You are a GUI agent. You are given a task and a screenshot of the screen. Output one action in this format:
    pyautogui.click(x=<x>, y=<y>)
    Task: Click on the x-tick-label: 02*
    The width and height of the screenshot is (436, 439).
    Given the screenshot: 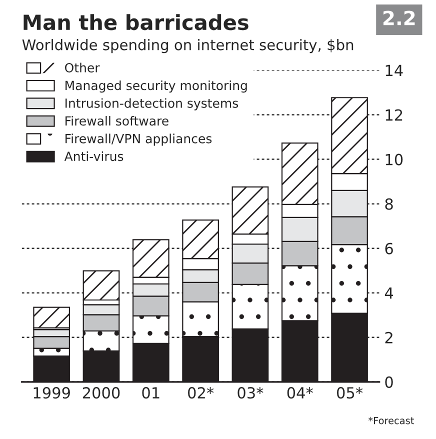 What is the action you would take?
    pyautogui.click(x=201, y=393)
    